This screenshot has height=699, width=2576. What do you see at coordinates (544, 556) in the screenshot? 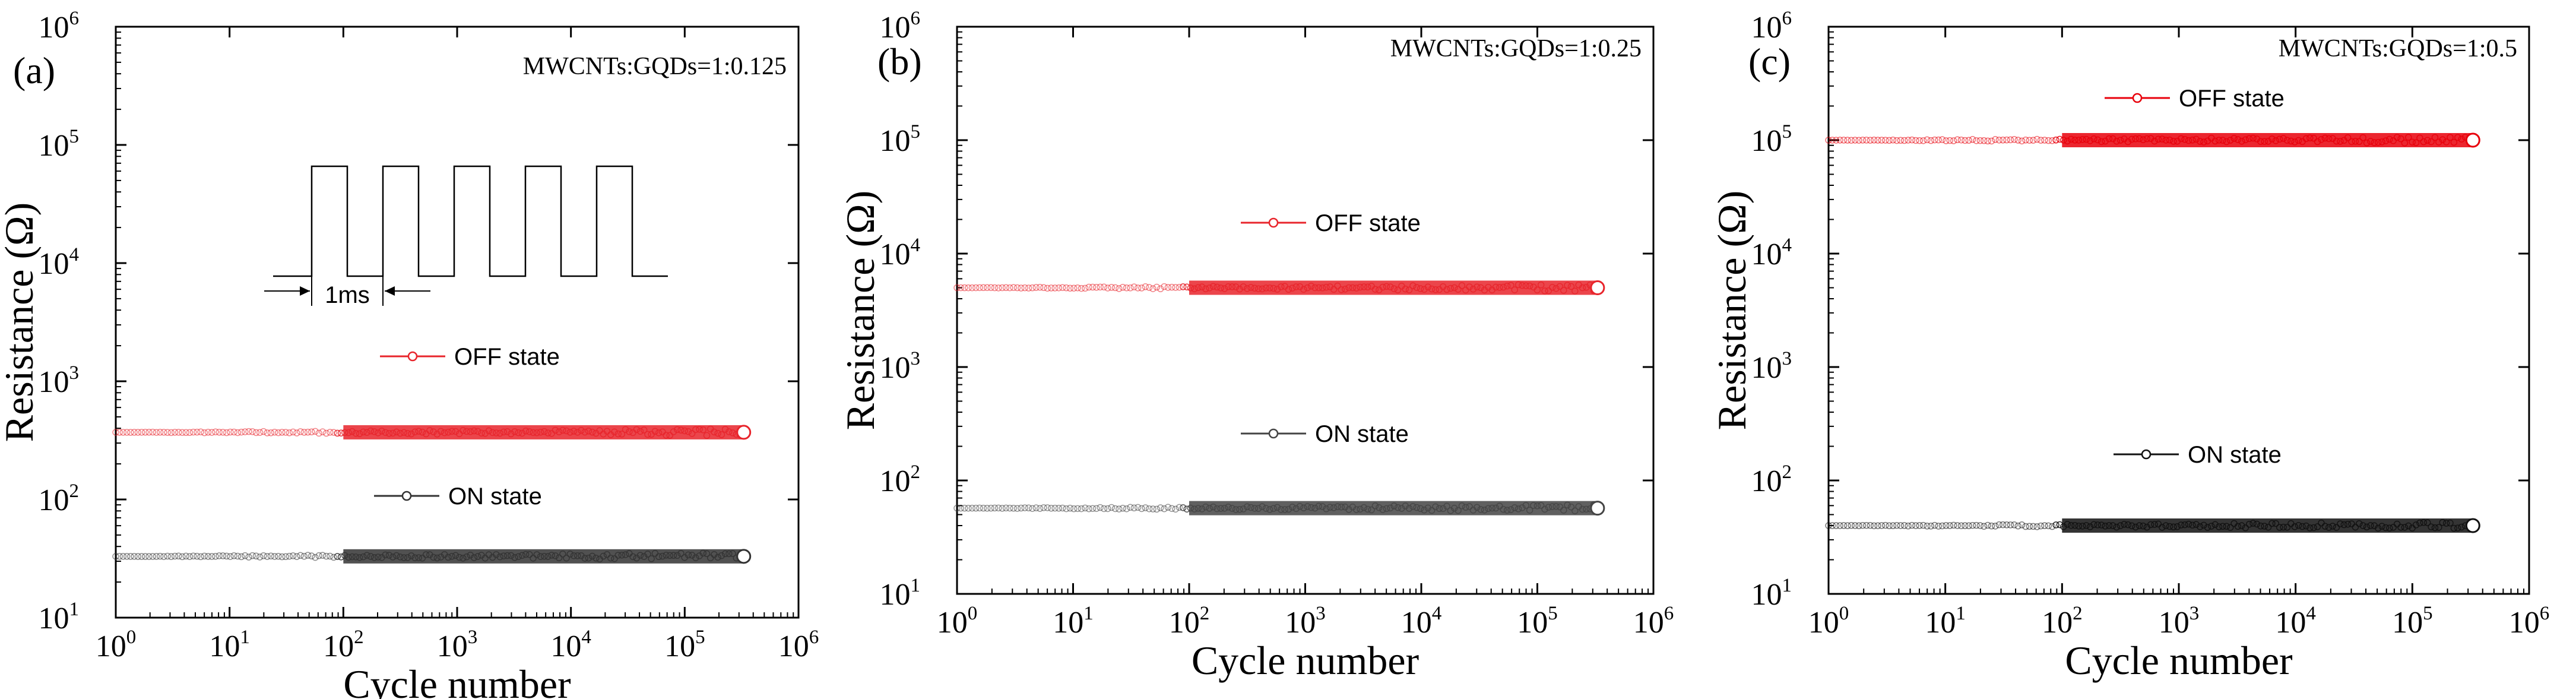
I see `dense-data-band` at bounding box center [544, 556].